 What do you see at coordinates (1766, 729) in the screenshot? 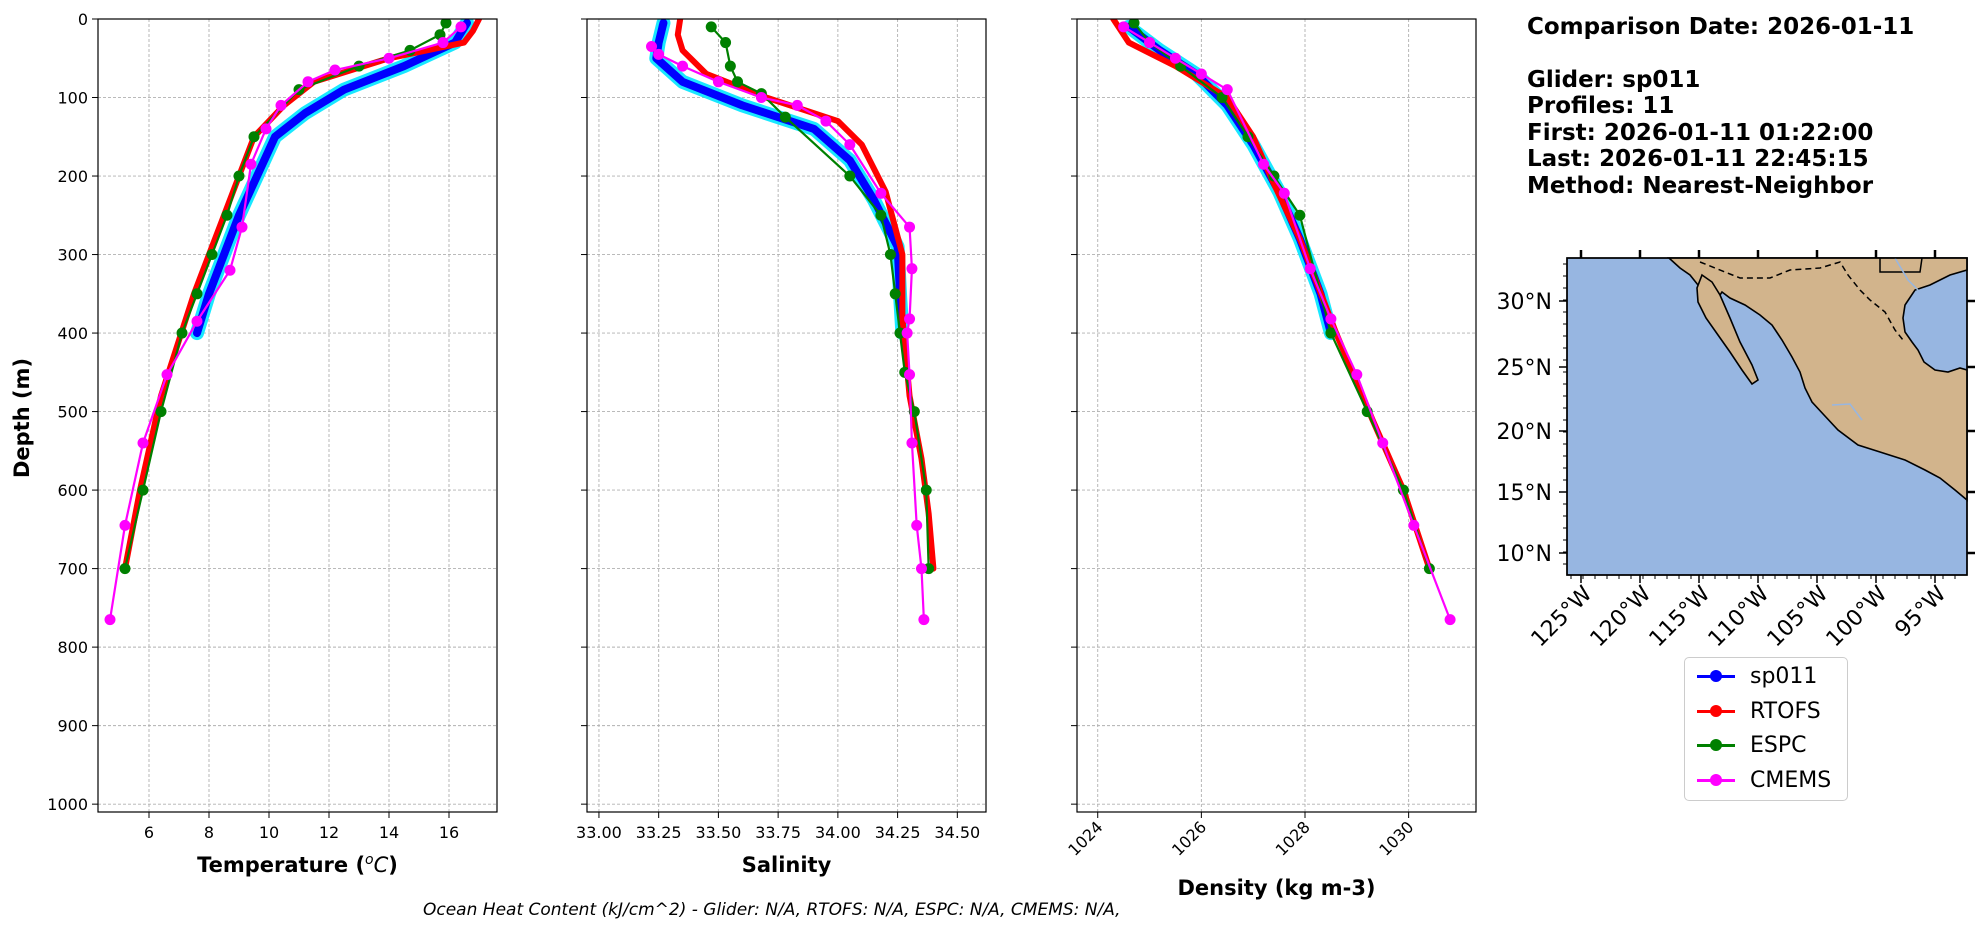
I see `legend: sp011 RTOFS ESPC CMEMS` at bounding box center [1766, 729].